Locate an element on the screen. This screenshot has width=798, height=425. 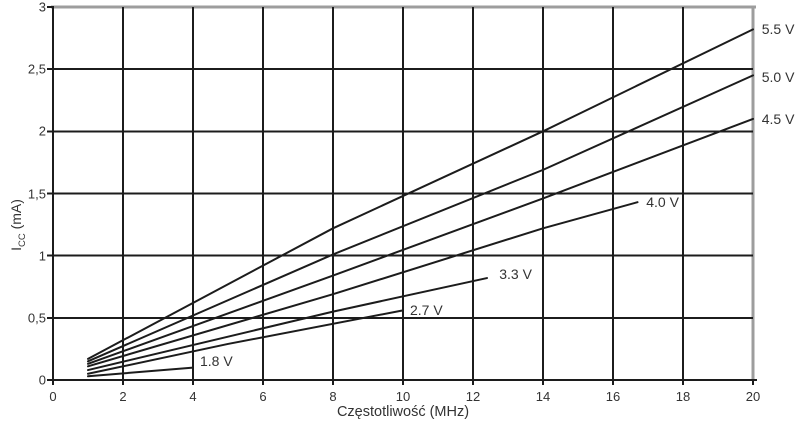
x-tick-label-18: 18 is located at coordinates (683, 396).